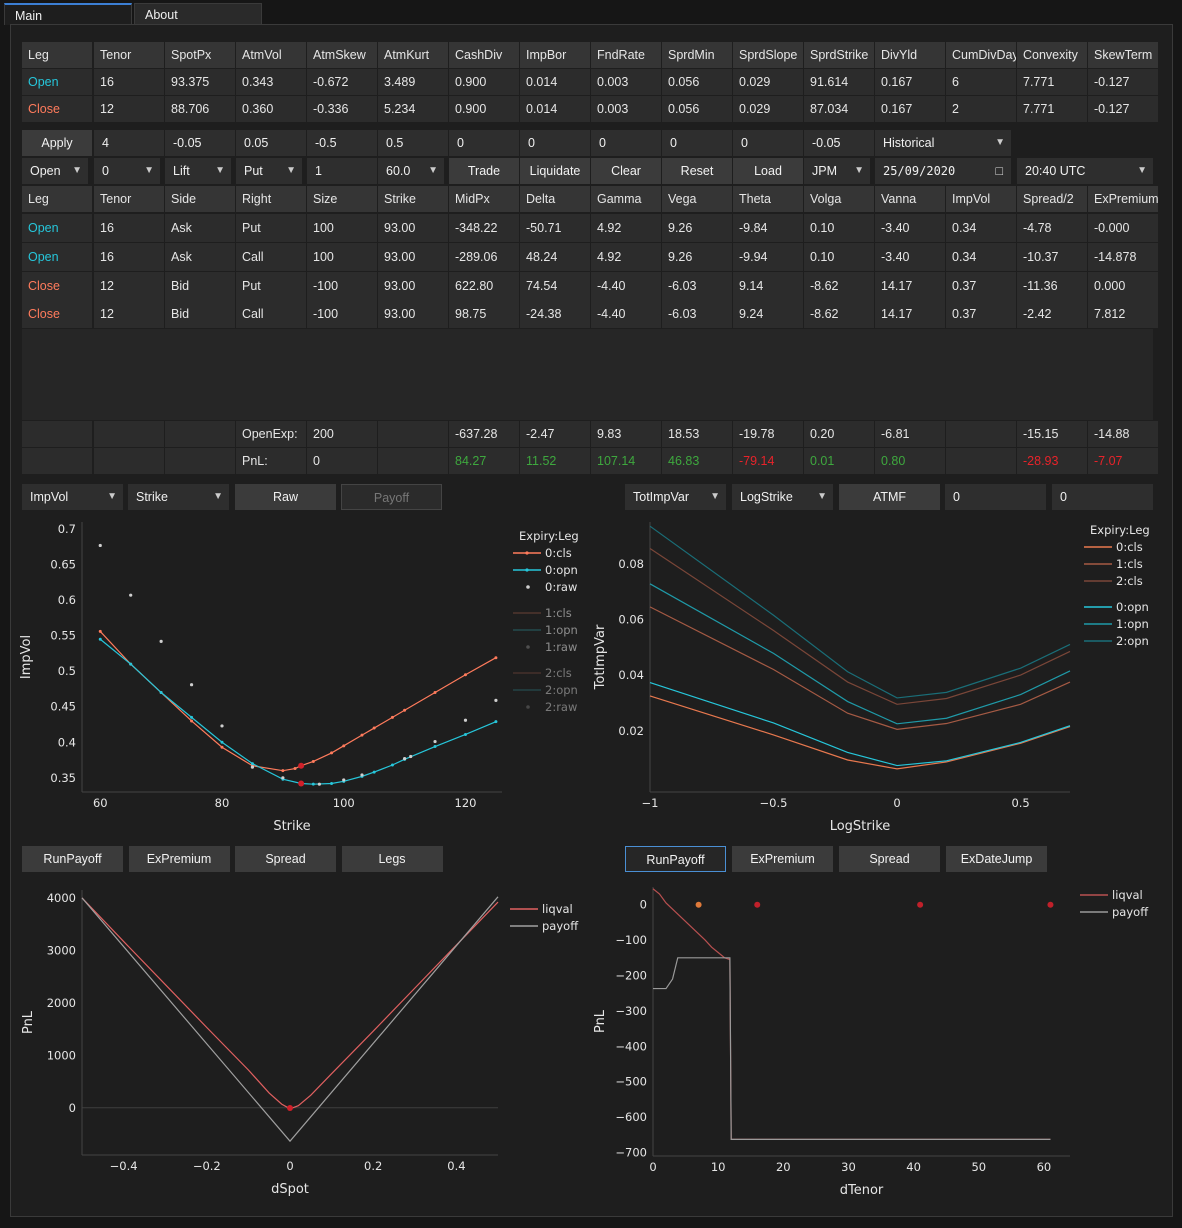  What do you see at coordinates (152, 497) in the screenshot?
I see `vol-x-select-value: Strike` at bounding box center [152, 497].